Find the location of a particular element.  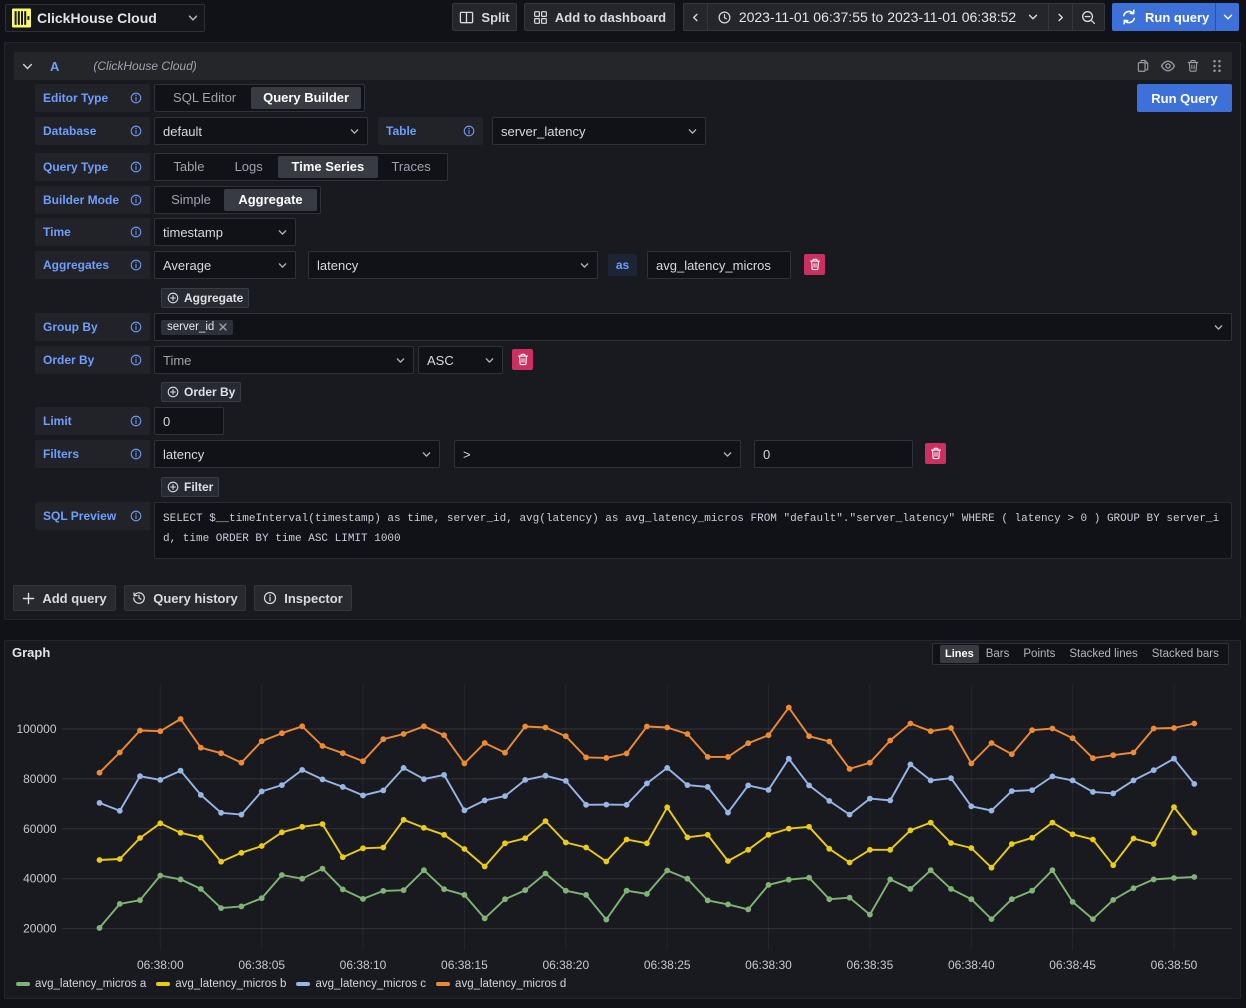

svg-text: 100000 is located at coordinates (36, 729).